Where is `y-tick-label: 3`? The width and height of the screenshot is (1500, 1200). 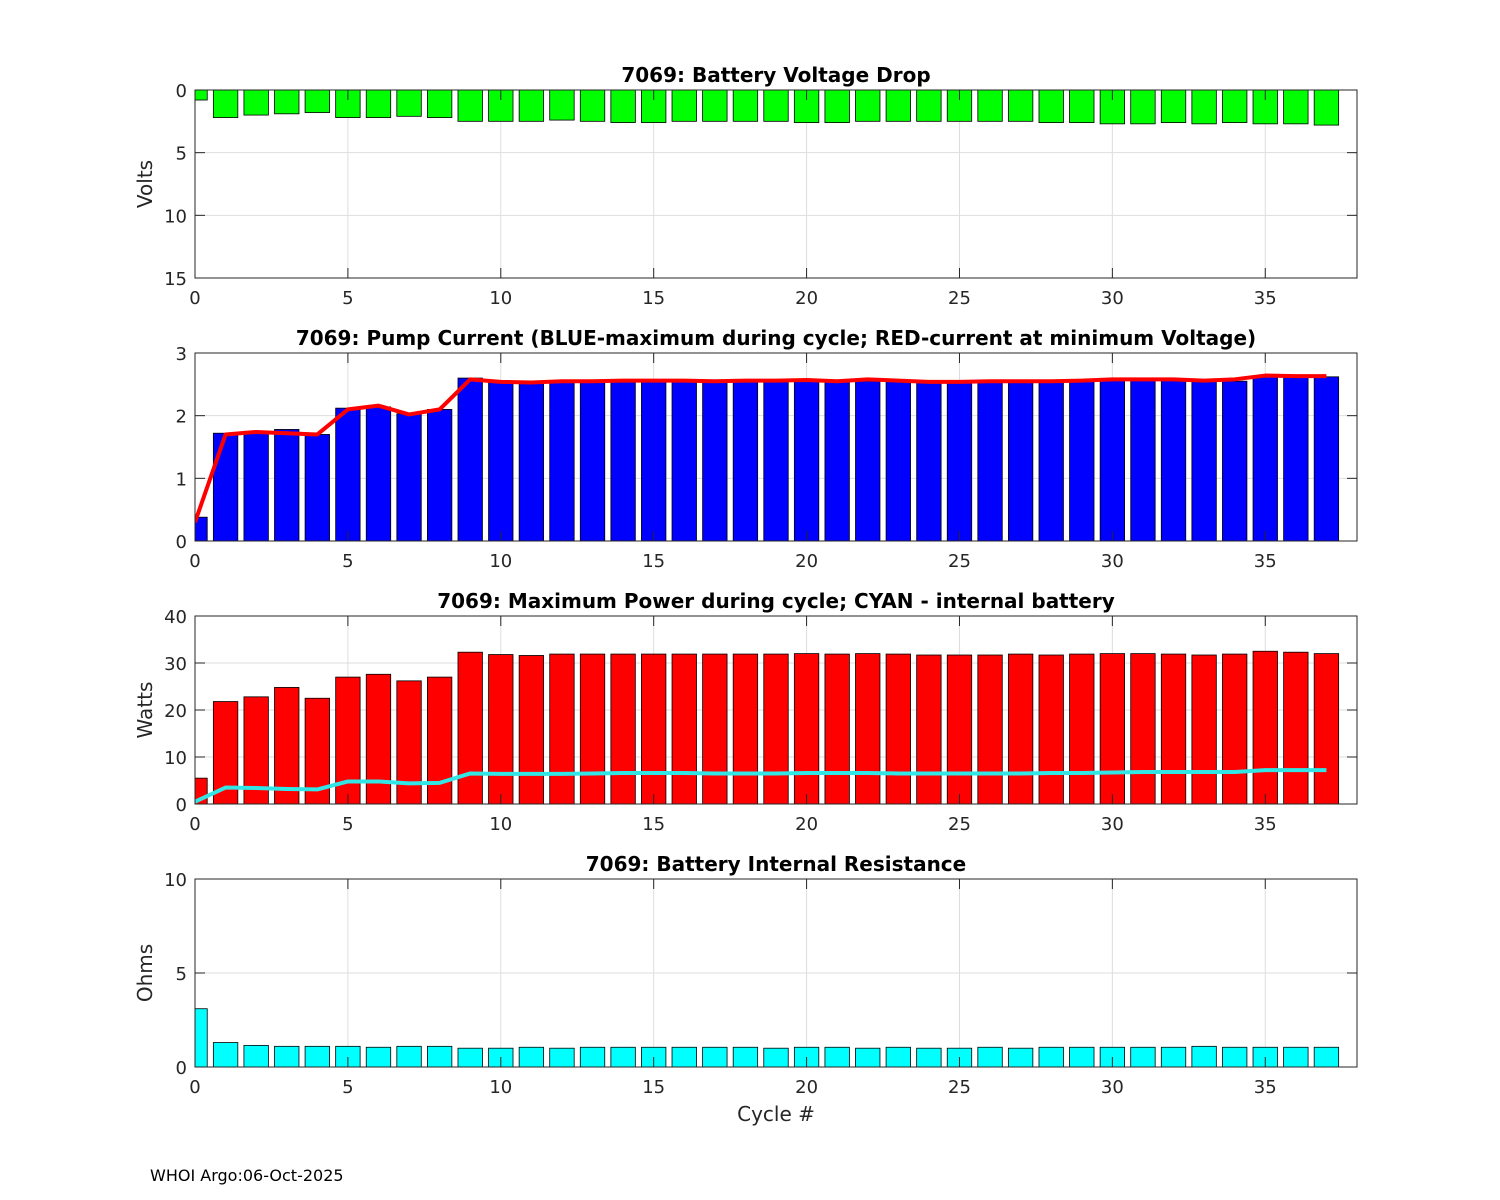 y-tick-label: 3 is located at coordinates (181, 354).